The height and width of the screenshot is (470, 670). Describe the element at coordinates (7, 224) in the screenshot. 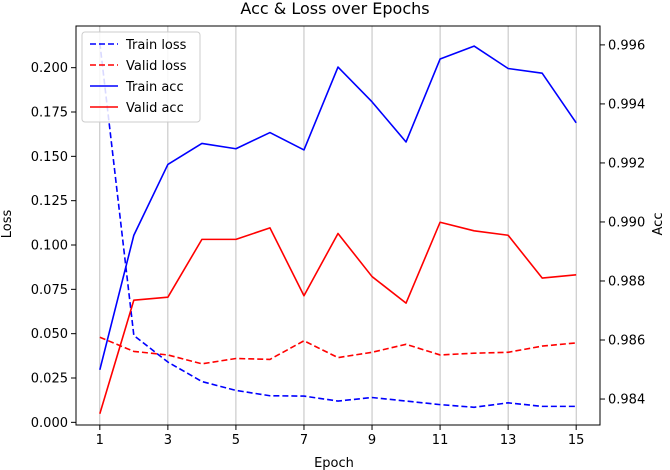

I see `left-y-axis-label: Loss` at that location.